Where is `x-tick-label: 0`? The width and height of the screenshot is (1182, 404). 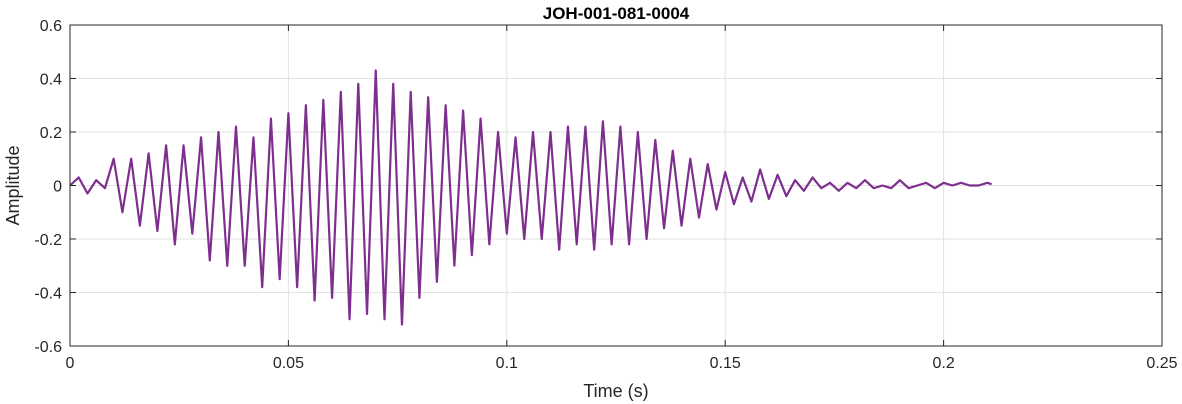
x-tick-label: 0 is located at coordinates (70, 363).